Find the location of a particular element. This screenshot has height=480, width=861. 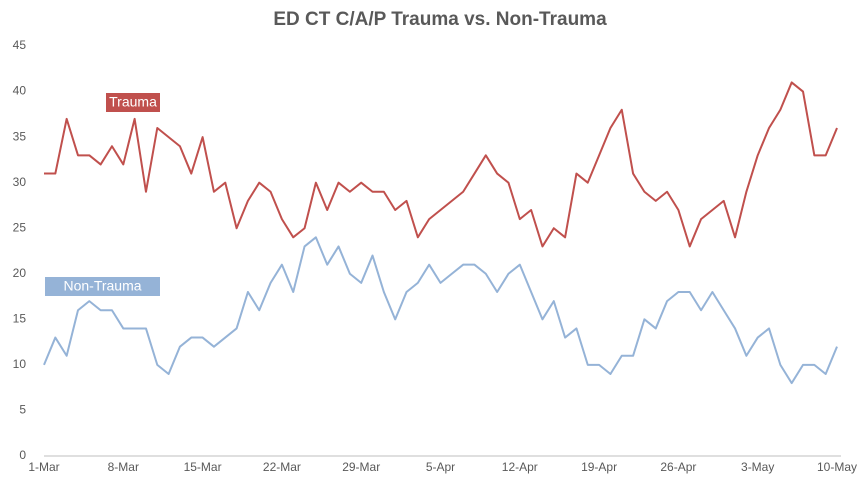

y-tick-label: 45 is located at coordinates (20, 45).